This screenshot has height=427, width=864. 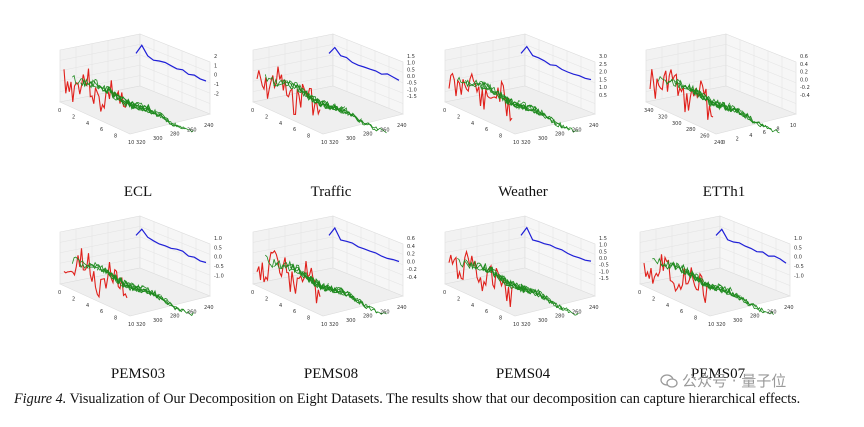 I want to click on depth-tick-label: 0, so click(x=723, y=143).